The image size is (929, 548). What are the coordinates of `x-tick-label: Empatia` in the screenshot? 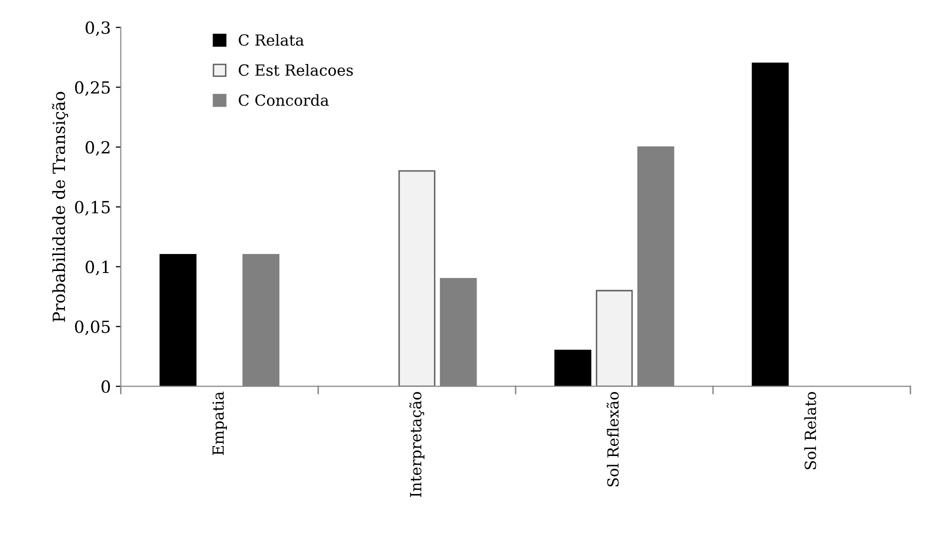 It's located at (219, 424).